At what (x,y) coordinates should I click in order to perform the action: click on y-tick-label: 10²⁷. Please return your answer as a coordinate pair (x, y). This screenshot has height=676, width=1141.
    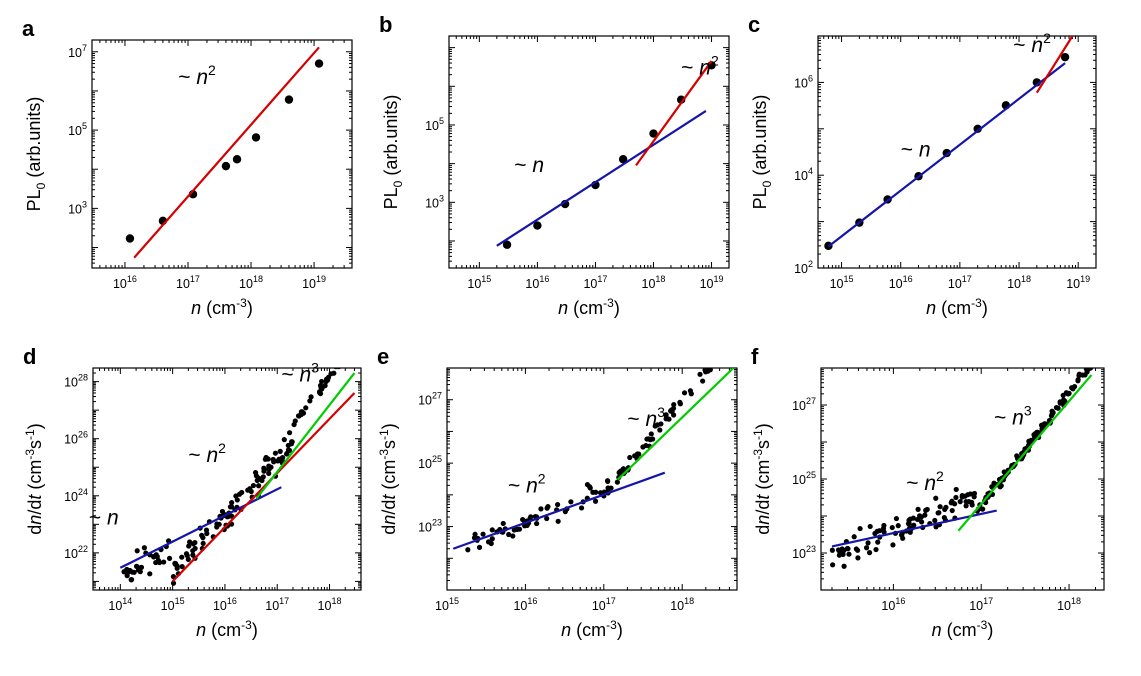
    Looking at the image, I should click on (804, 404).